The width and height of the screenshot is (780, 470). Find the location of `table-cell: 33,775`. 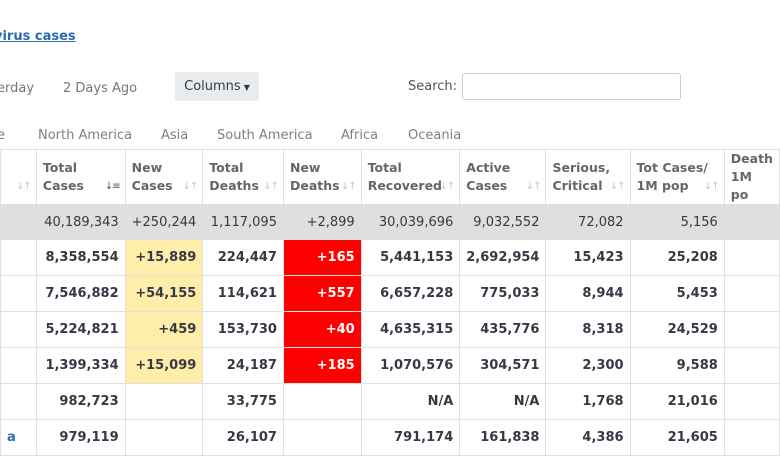

table-cell: 33,775 is located at coordinates (243, 401).